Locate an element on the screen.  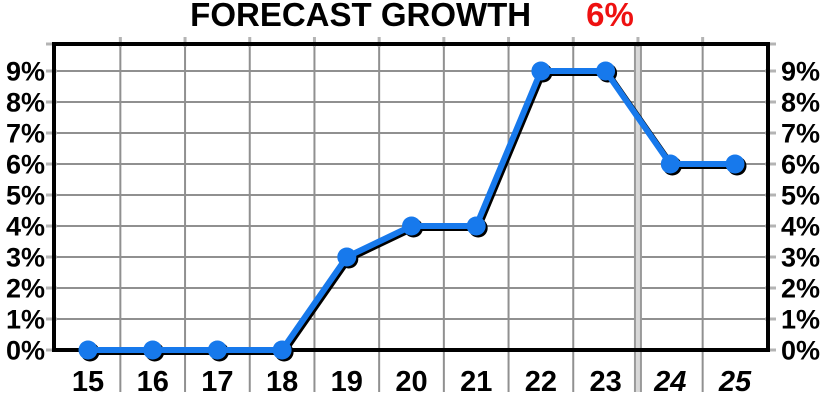
y-axis-label-left: 8% is located at coordinates (25, 103).